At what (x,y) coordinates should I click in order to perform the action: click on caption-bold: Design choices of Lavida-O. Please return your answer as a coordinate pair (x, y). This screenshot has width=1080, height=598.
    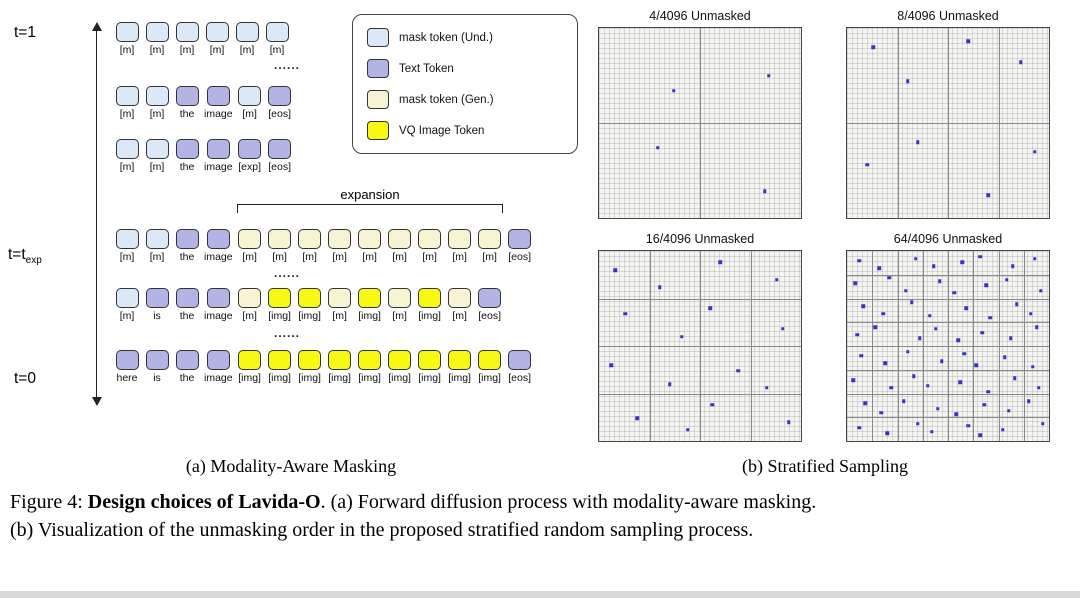
    Looking at the image, I should click on (204, 502).